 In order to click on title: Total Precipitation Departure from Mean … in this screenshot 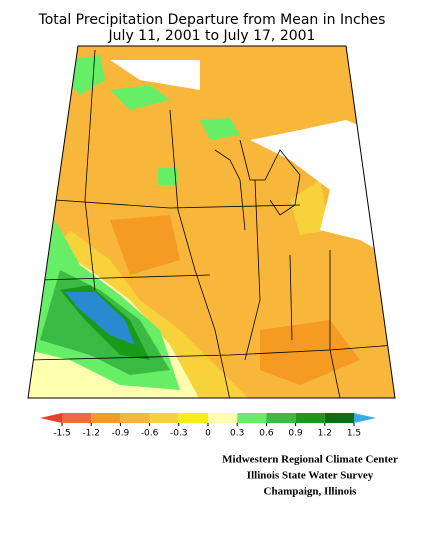, I will do `click(212, 20)`.